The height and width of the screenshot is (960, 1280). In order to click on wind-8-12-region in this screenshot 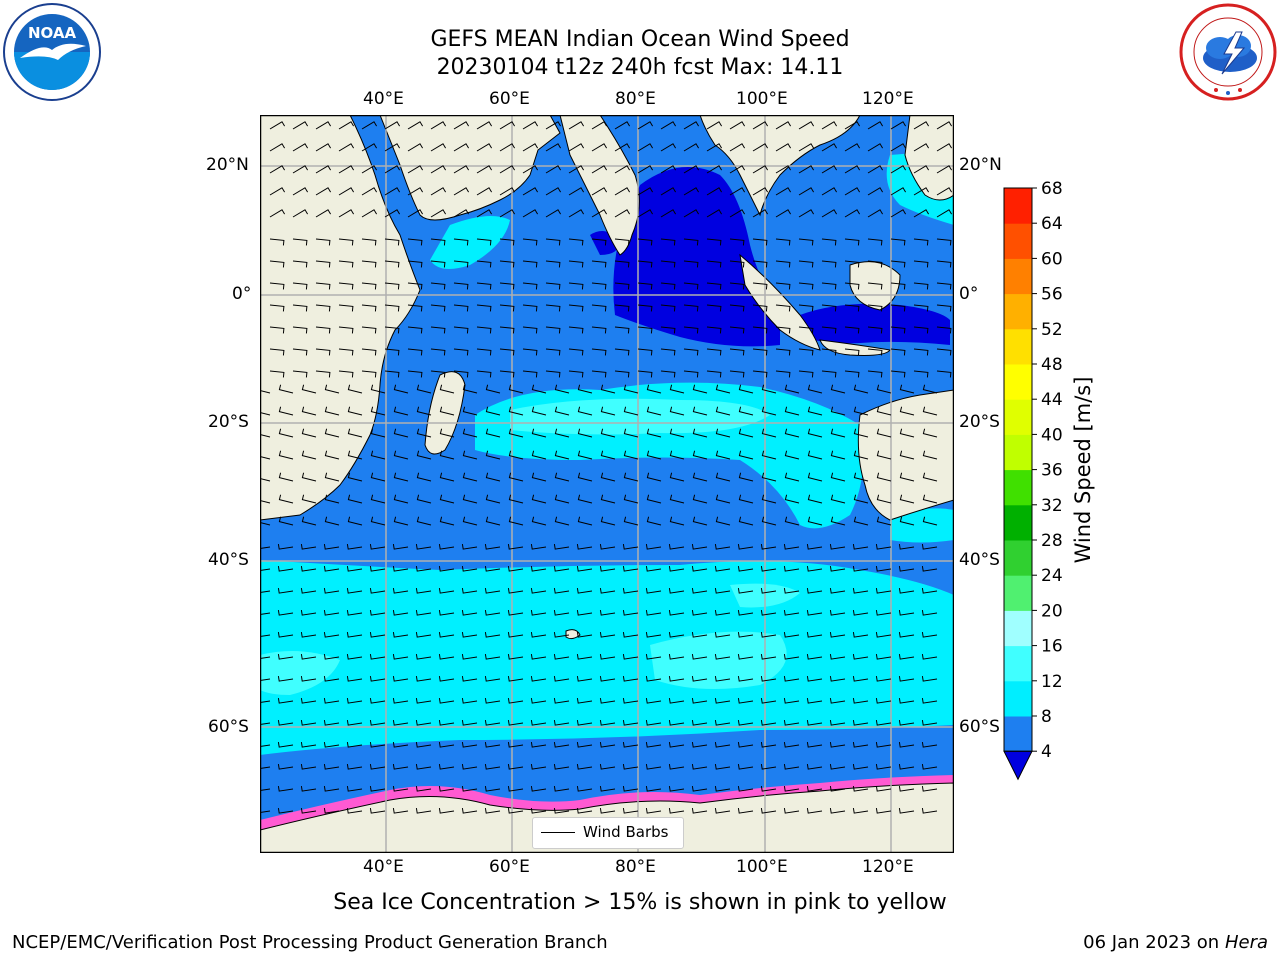, I will do `click(607, 657)`.